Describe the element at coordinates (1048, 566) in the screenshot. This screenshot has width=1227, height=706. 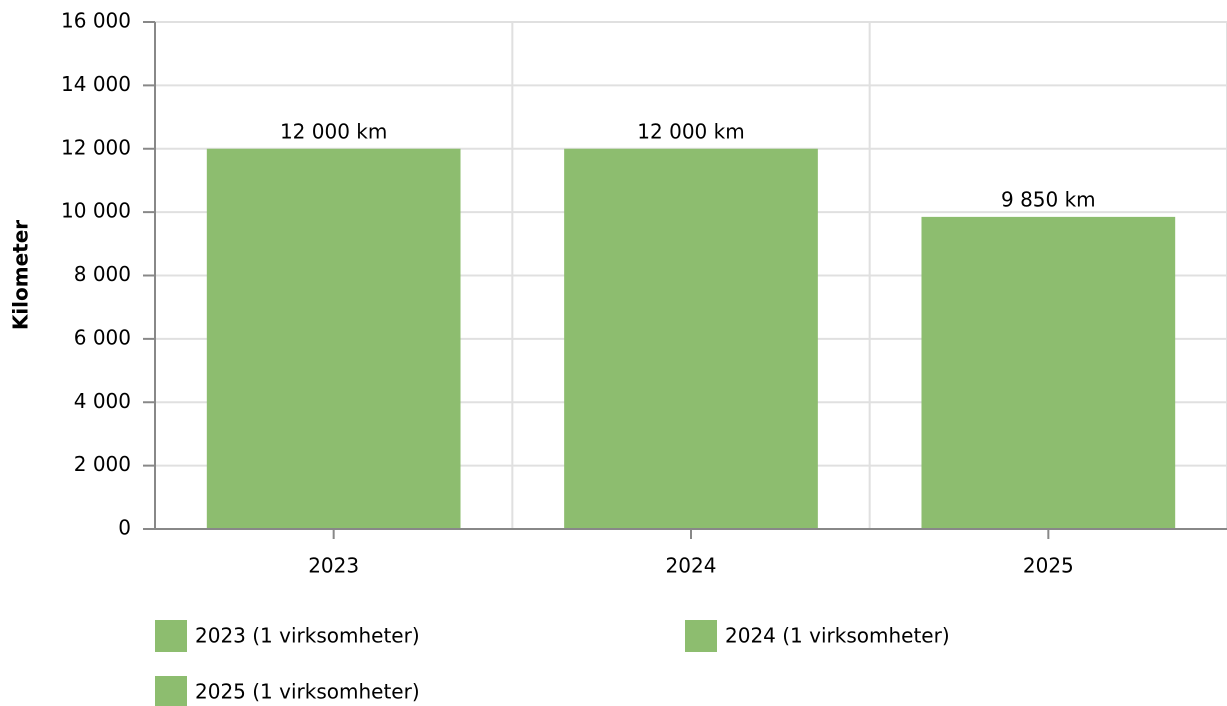
I see `x-tick-label: 2025` at that location.